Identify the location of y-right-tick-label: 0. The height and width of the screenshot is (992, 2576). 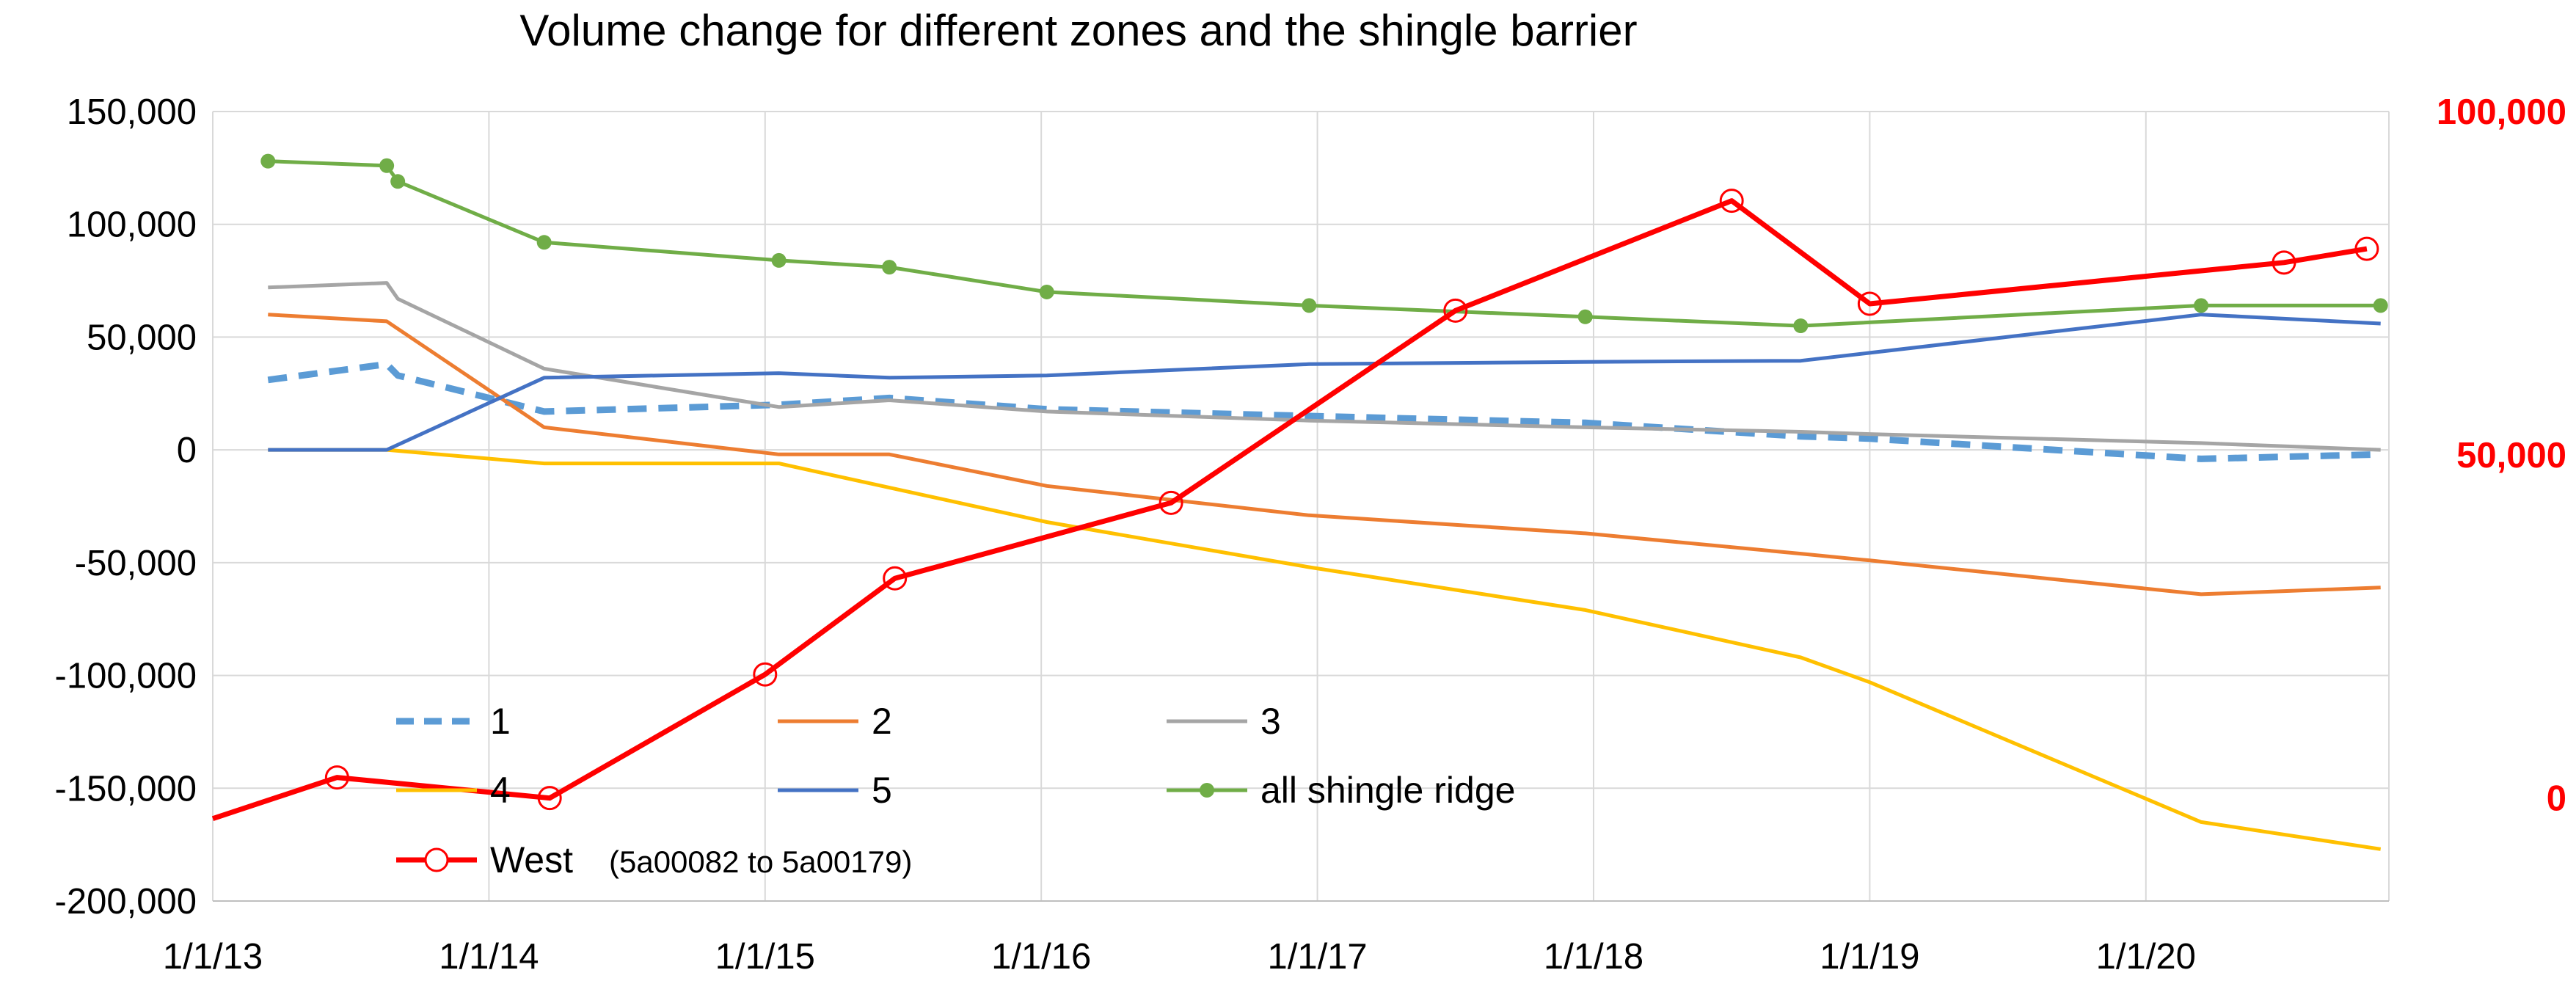
(2557, 799).